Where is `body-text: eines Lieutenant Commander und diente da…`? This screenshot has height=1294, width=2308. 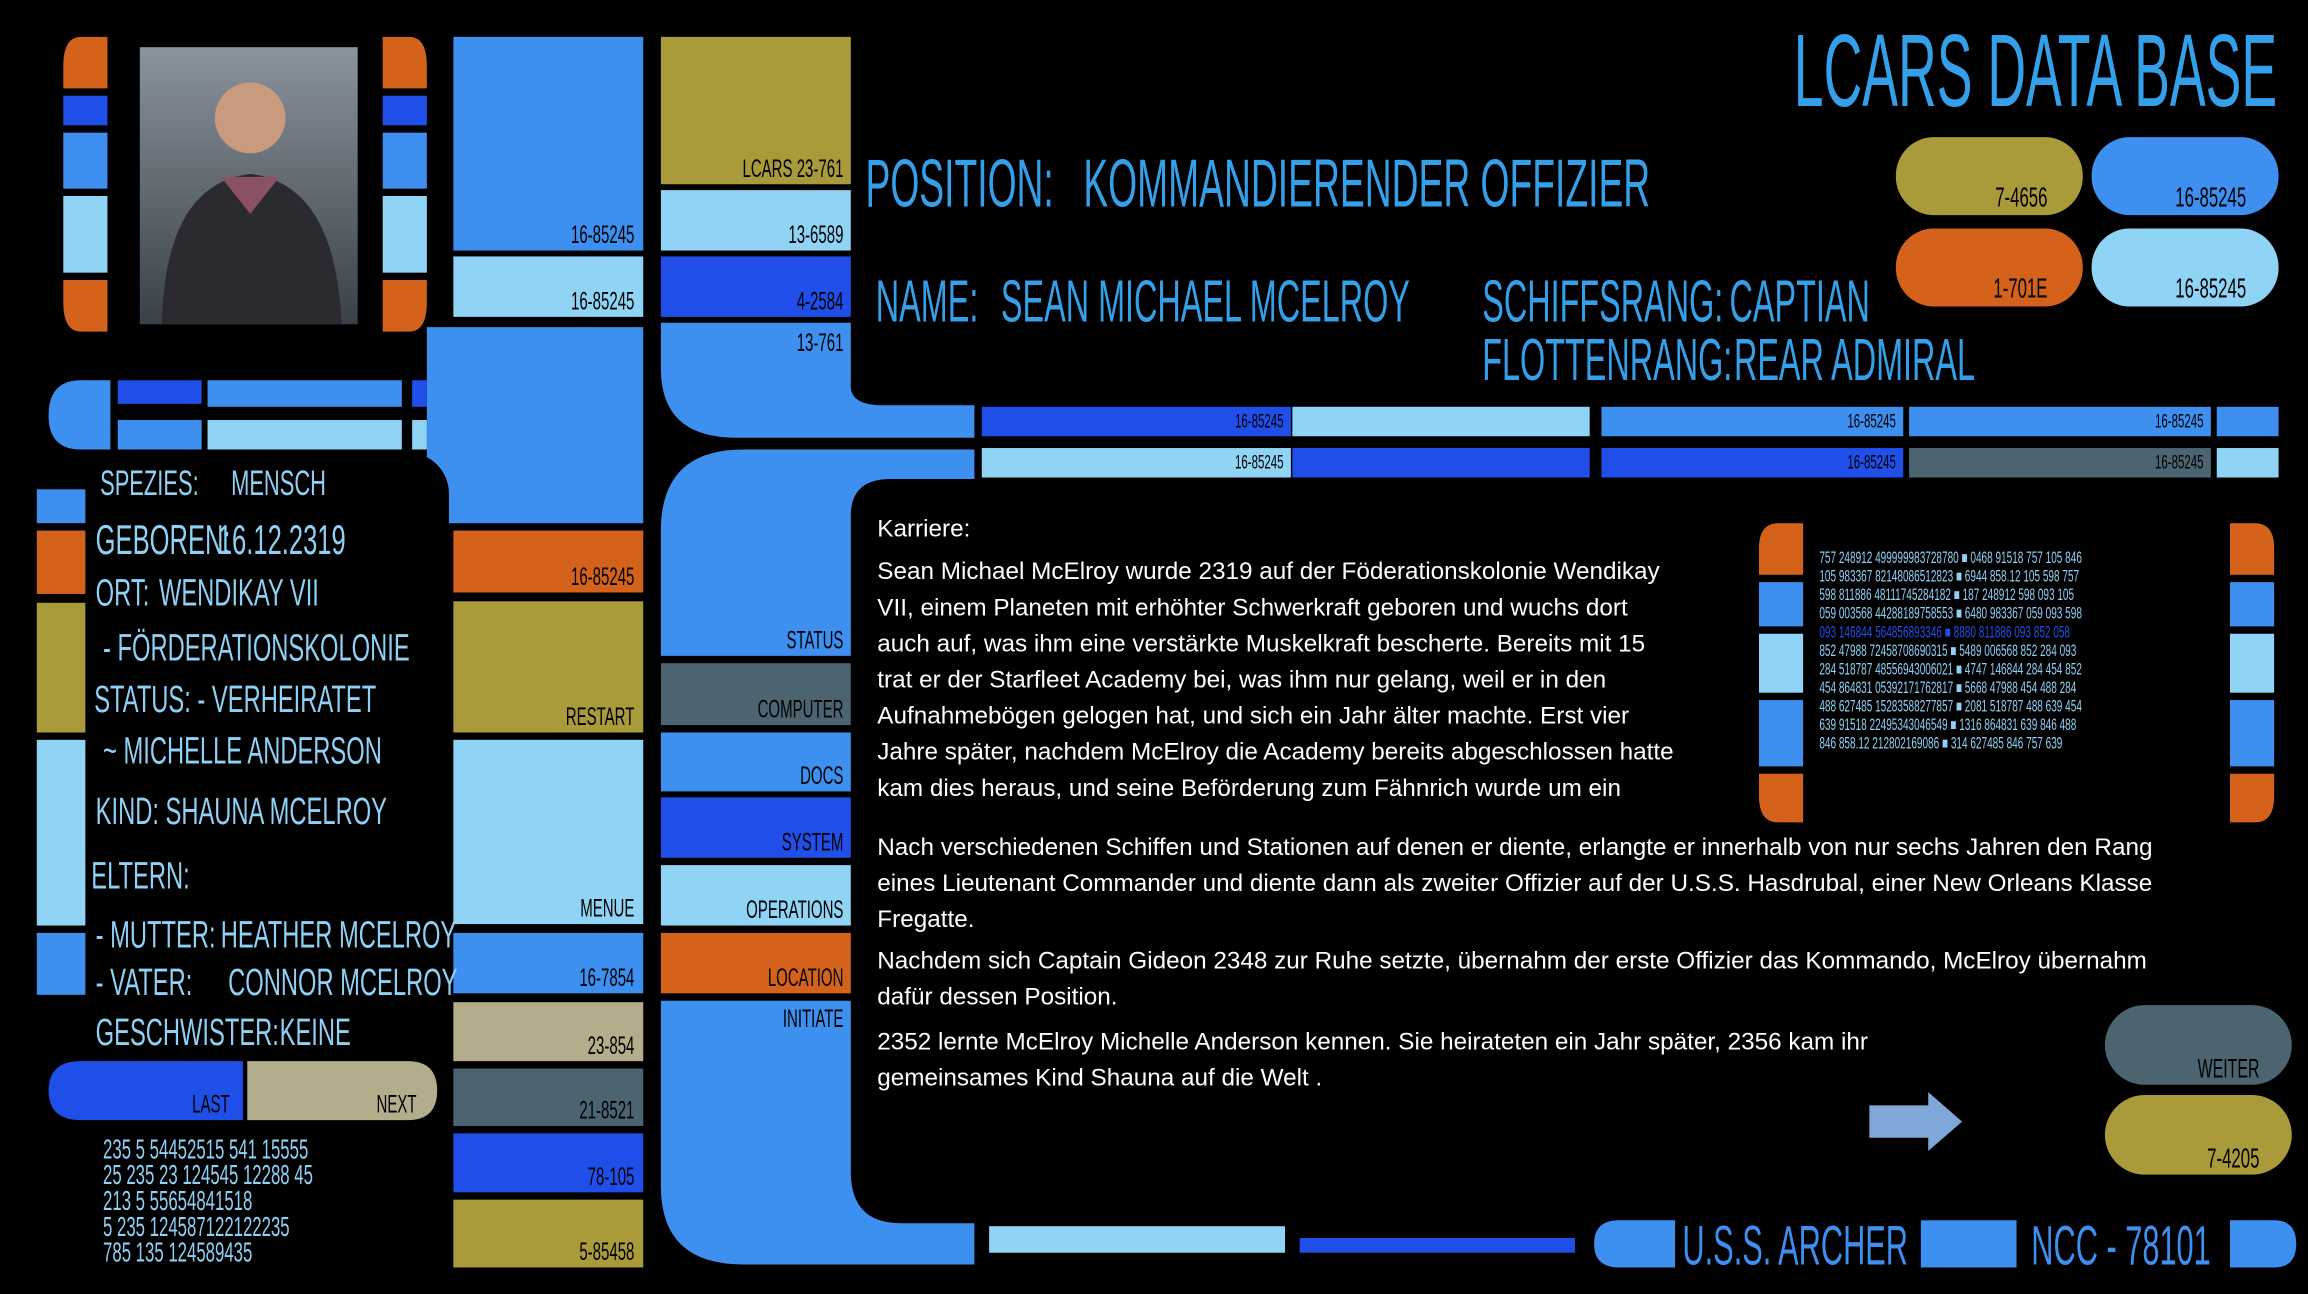
body-text: eines Lieutenant Commander und diente da… is located at coordinates (1514, 883).